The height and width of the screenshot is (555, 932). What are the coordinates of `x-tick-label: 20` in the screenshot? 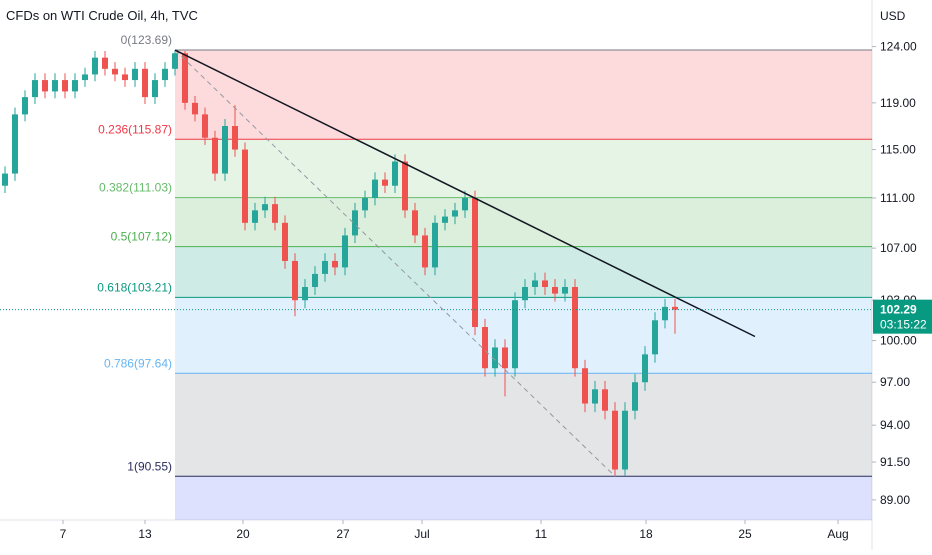 It's located at (243, 534).